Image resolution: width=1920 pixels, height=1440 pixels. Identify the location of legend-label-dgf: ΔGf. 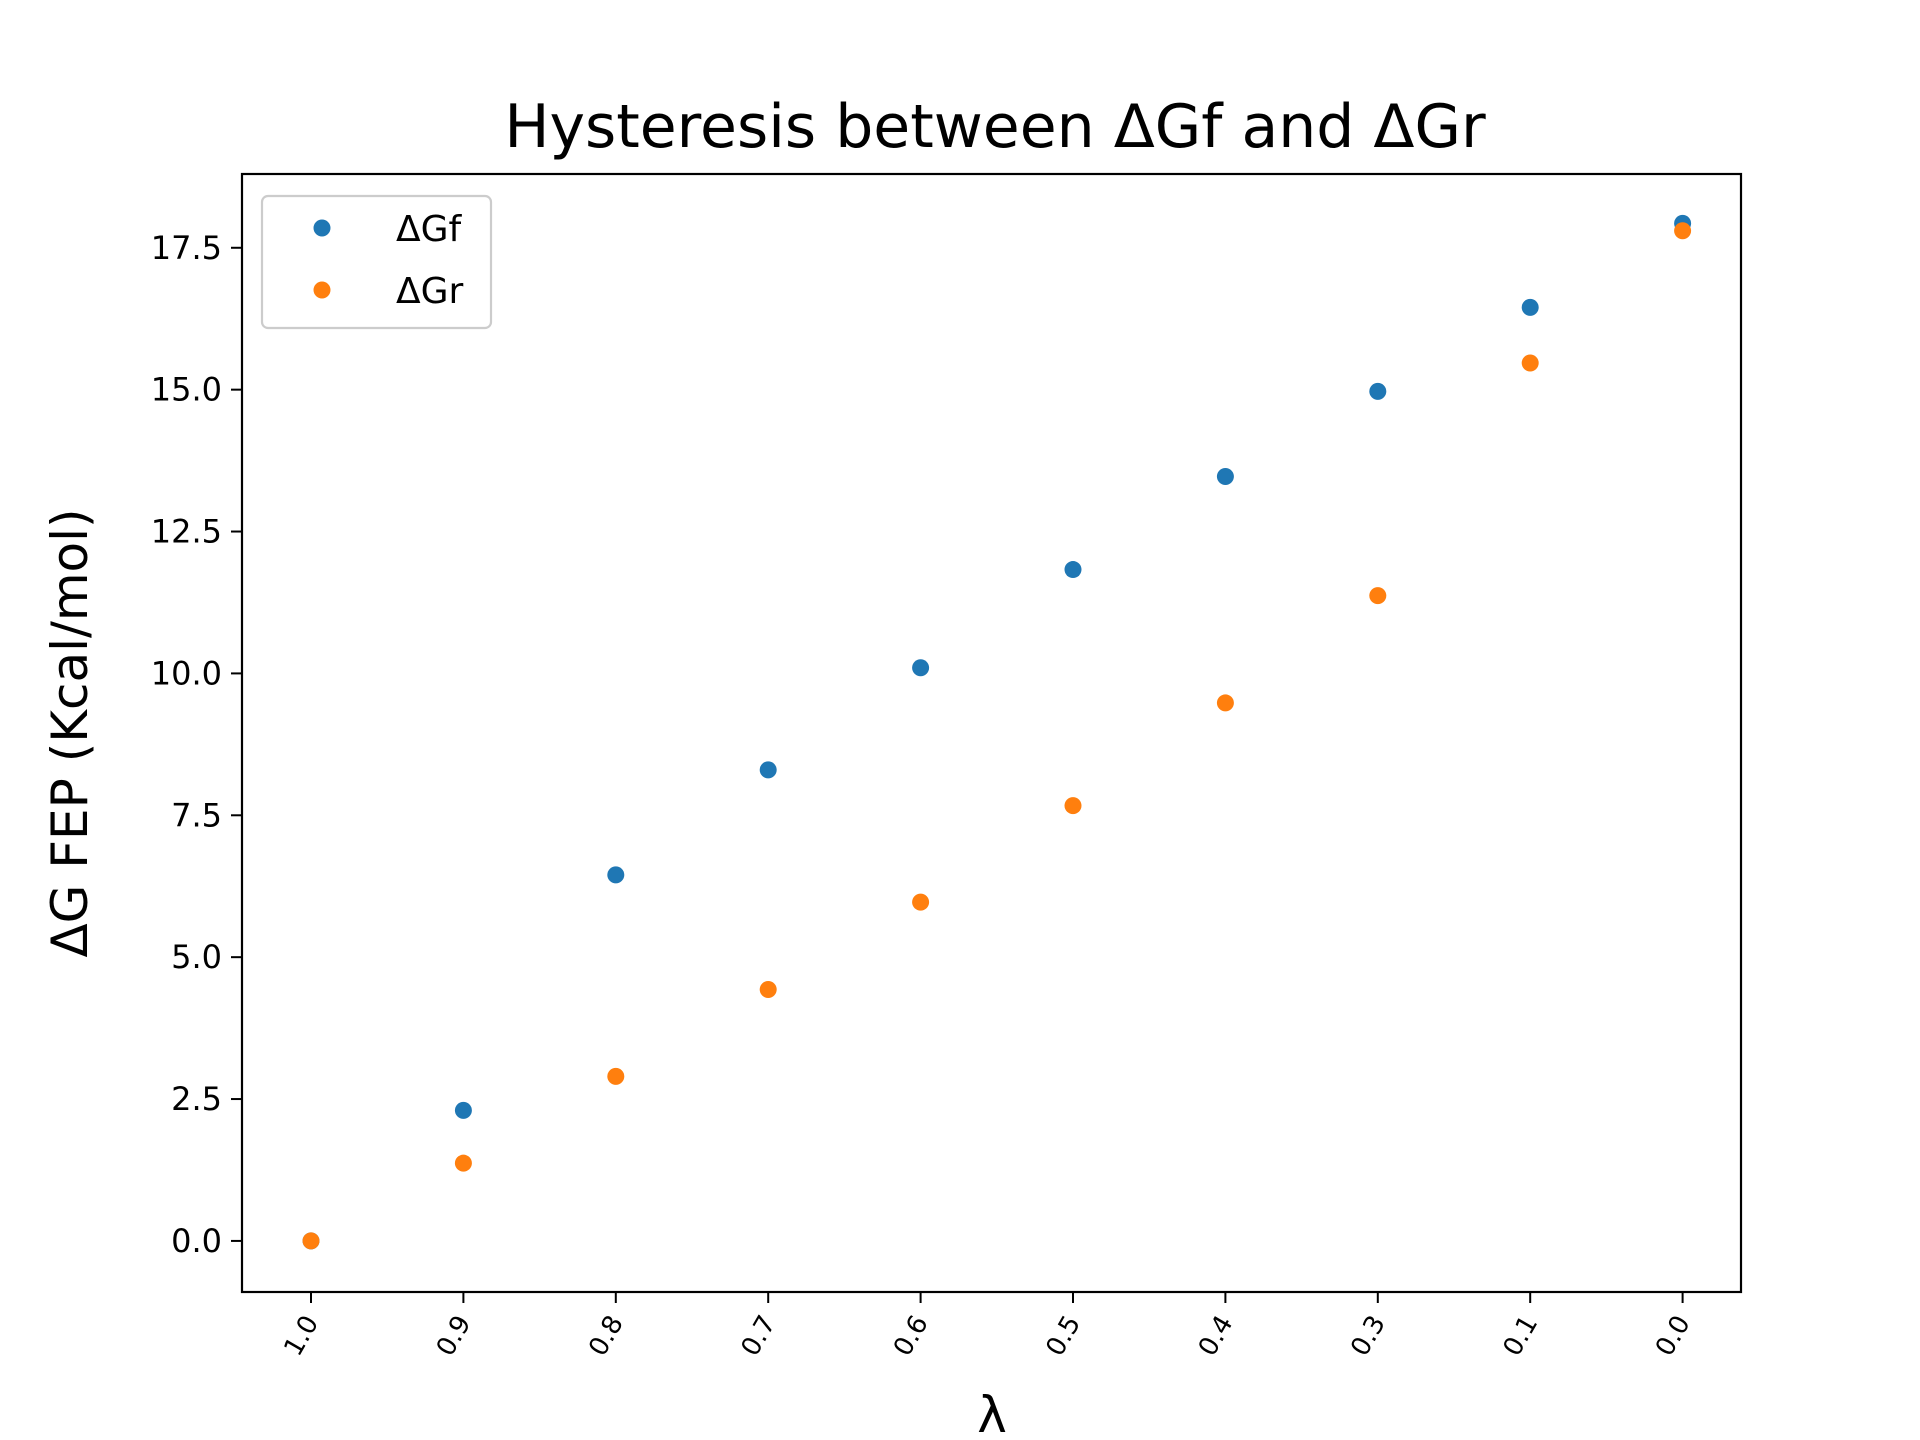
(429, 229).